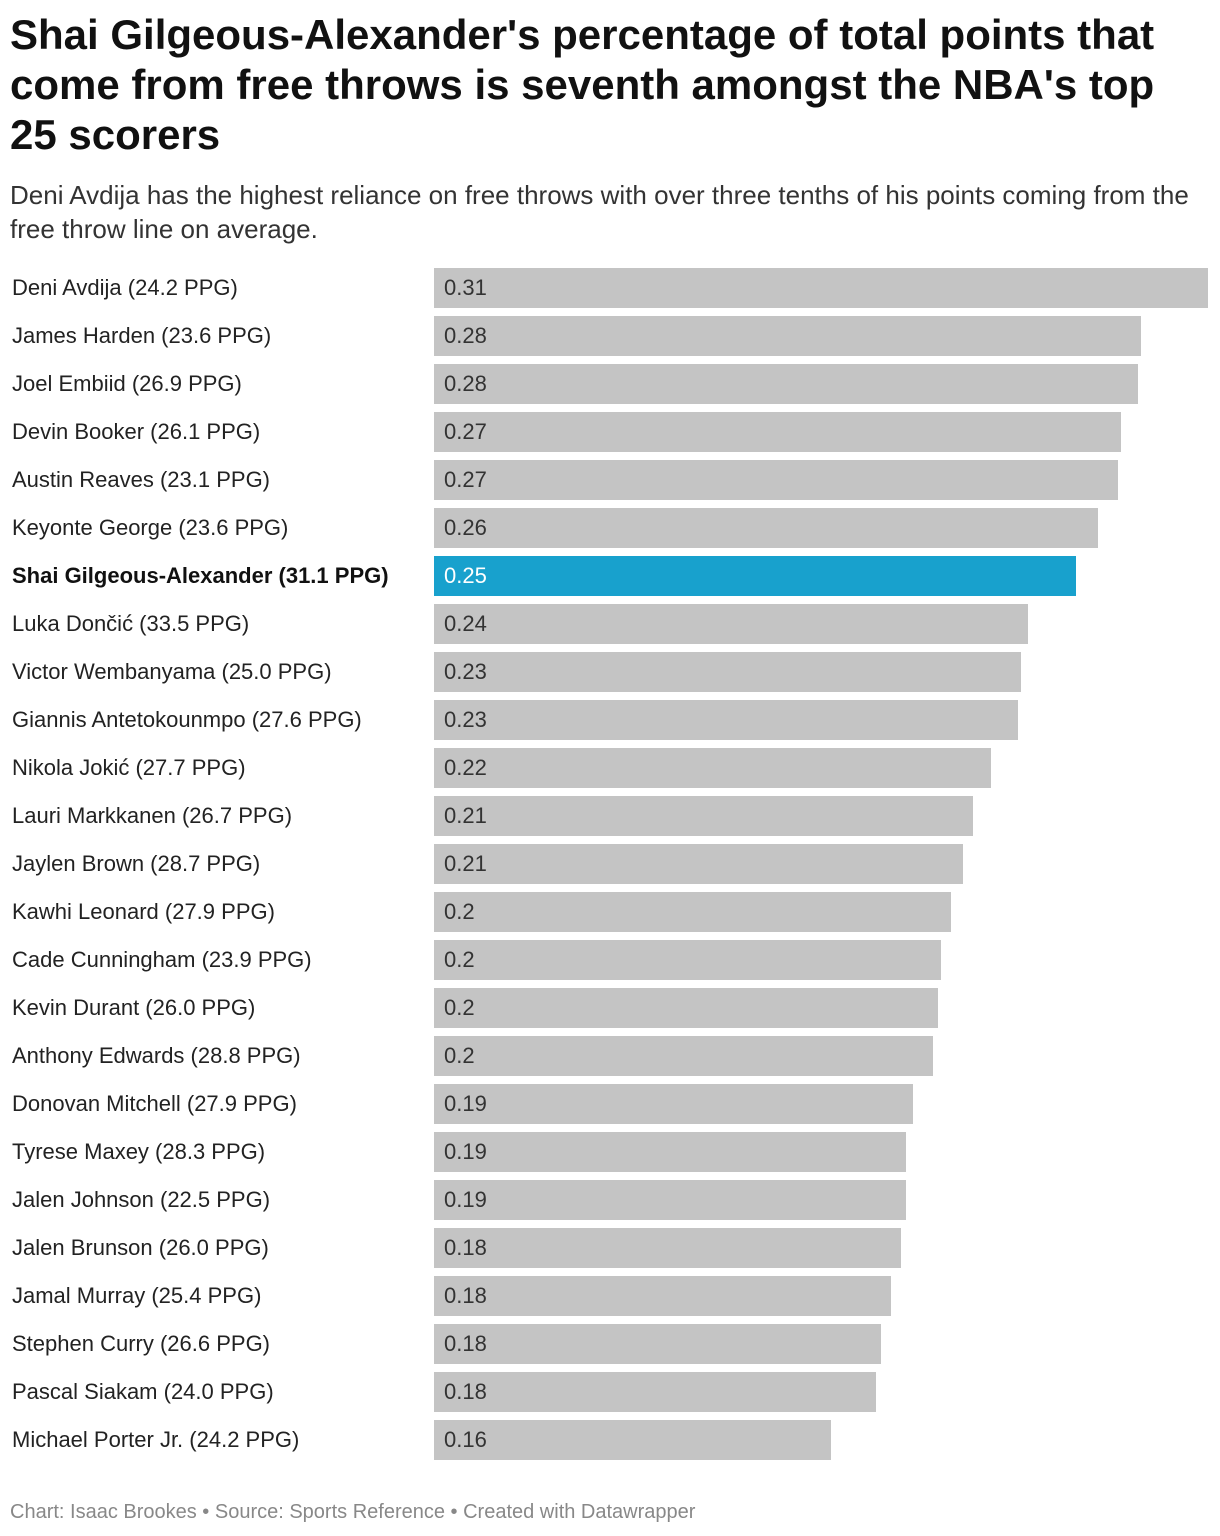 This screenshot has height=1536, width=1220. I want to click on category-label: Kawhi Leonard (27.9 PPG), so click(143, 911).